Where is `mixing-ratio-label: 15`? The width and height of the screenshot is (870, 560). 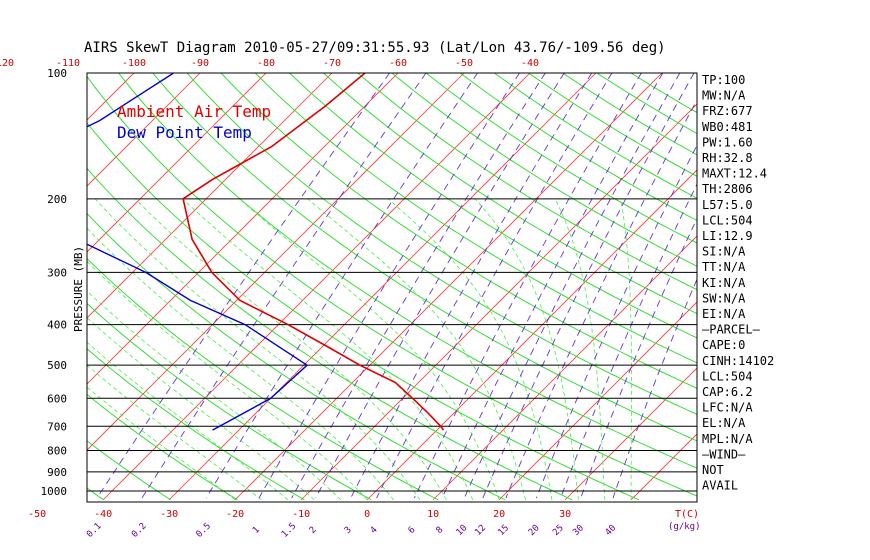
mixing-ratio-label: 15 is located at coordinates (503, 530).